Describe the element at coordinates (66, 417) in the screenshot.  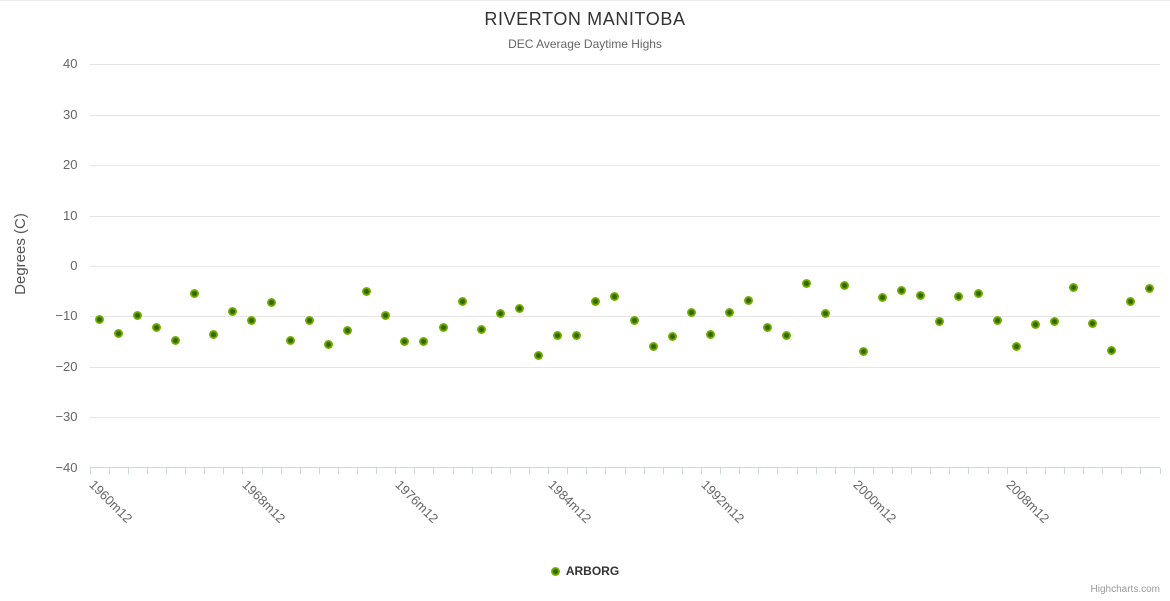
I see `y-axis-tick-label: −30` at that location.